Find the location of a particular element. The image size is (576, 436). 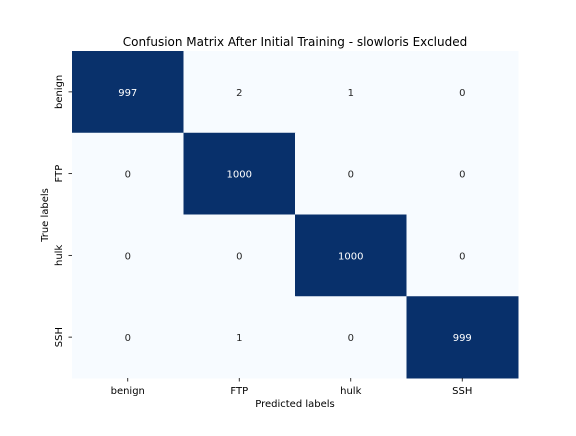

y-axis-ticks: benign FTP hulk SSH is located at coordinates (63, 211).